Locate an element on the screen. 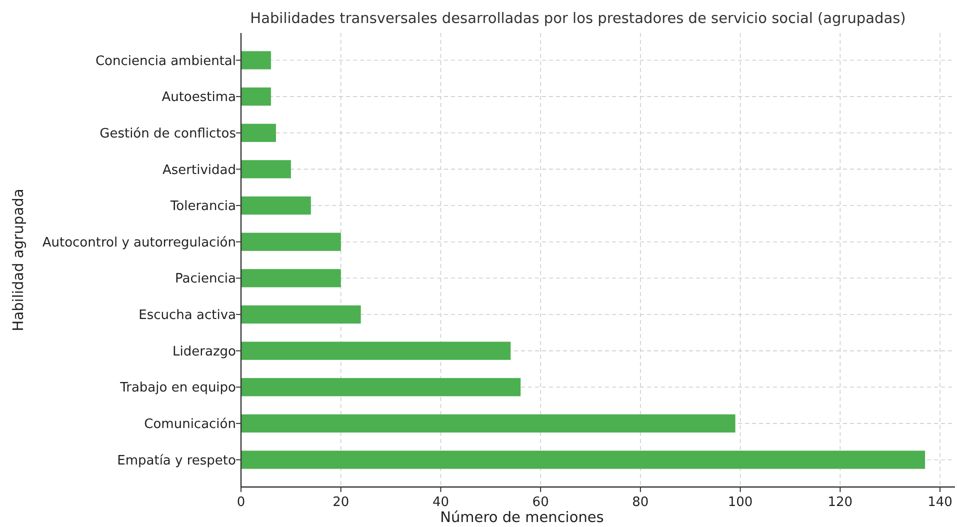 The image size is (957, 527). y-tick-label: Asertividad is located at coordinates (199, 170).